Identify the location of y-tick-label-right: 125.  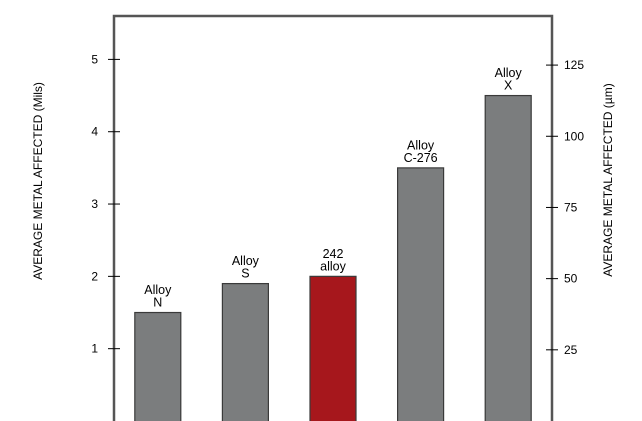
(574, 65).